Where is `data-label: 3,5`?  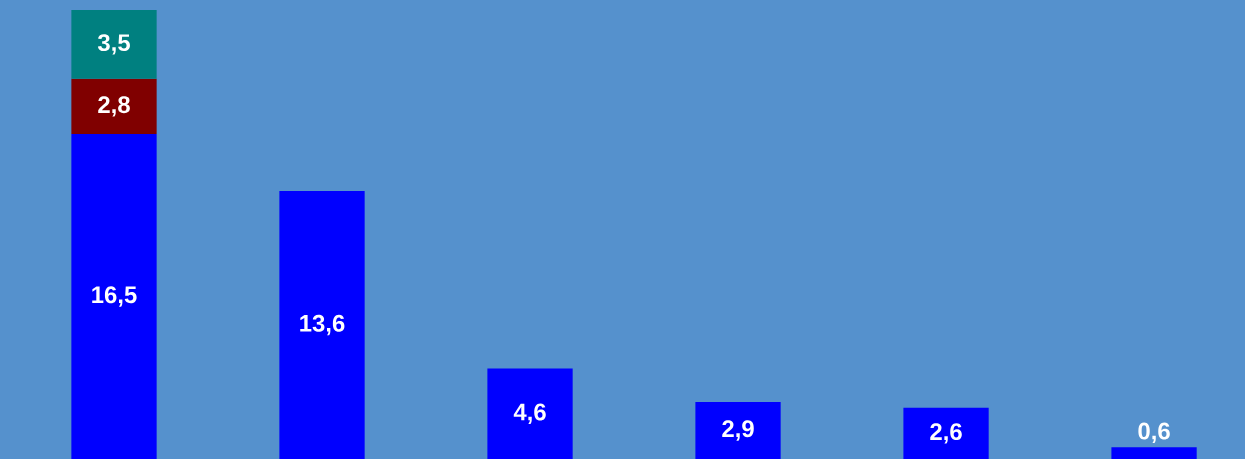 data-label: 3,5 is located at coordinates (113, 44).